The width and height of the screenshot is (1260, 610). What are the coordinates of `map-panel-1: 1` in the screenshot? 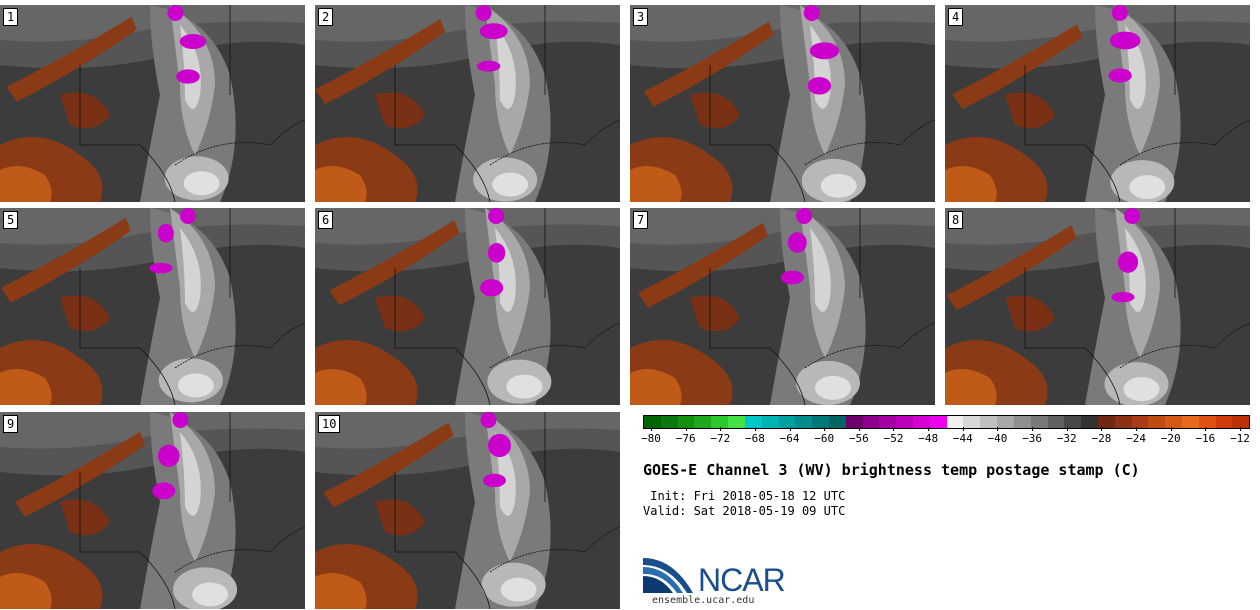 It's located at (152, 103).